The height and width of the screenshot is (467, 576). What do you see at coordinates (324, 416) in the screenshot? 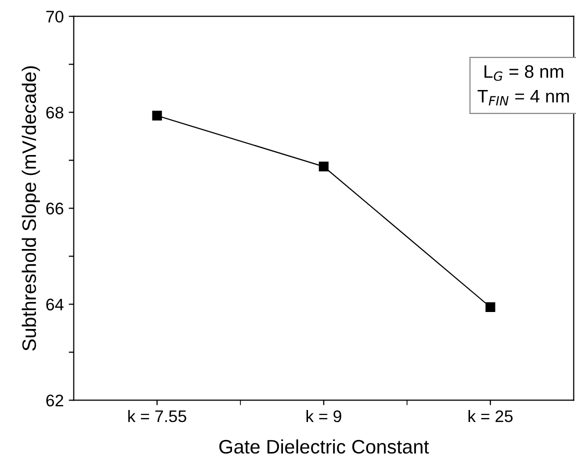
I see `x-tick-label: k = 9` at bounding box center [324, 416].